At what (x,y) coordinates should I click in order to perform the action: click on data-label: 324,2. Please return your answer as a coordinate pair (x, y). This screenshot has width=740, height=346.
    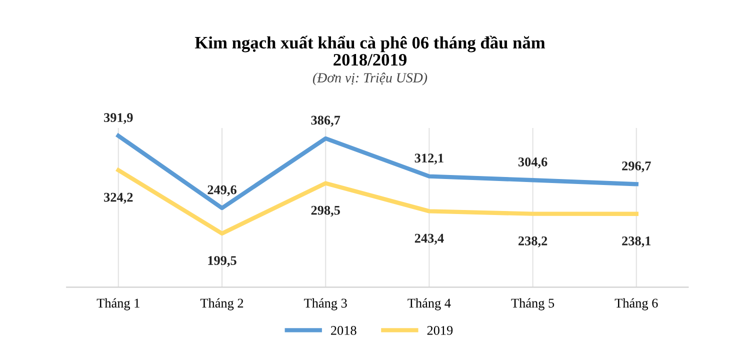
    Looking at the image, I should click on (118, 198).